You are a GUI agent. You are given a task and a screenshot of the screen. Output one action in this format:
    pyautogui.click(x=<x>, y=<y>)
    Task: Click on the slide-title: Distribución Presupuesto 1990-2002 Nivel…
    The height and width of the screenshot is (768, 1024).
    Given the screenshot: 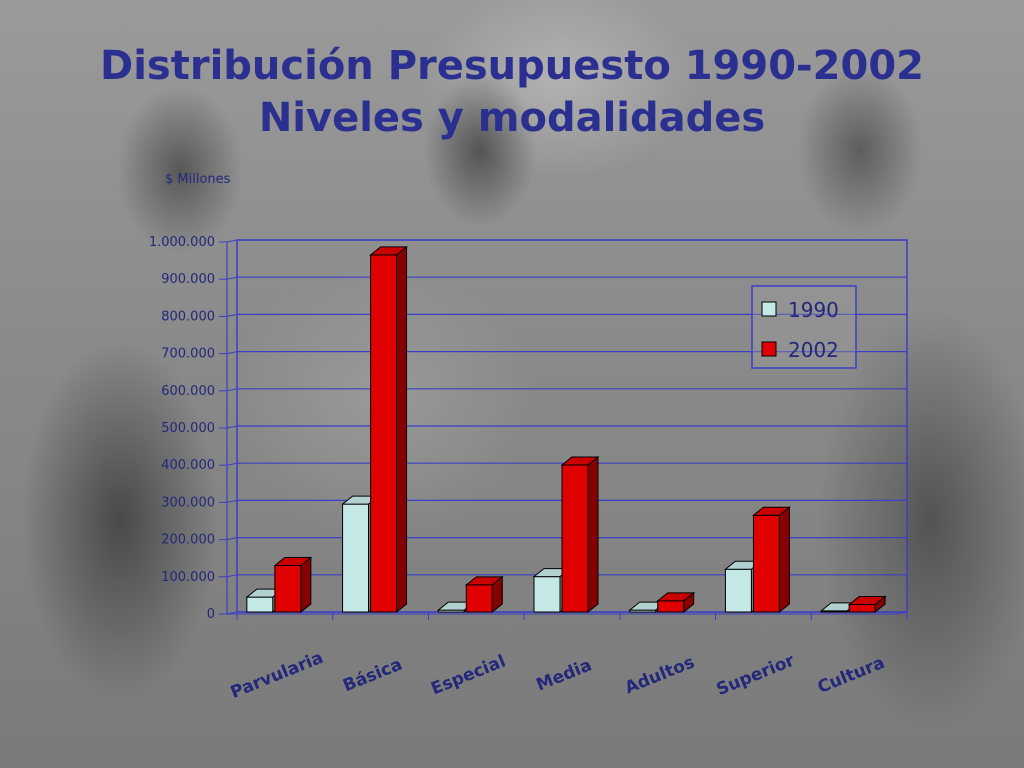 What is the action you would take?
    pyautogui.click(x=512, y=92)
    